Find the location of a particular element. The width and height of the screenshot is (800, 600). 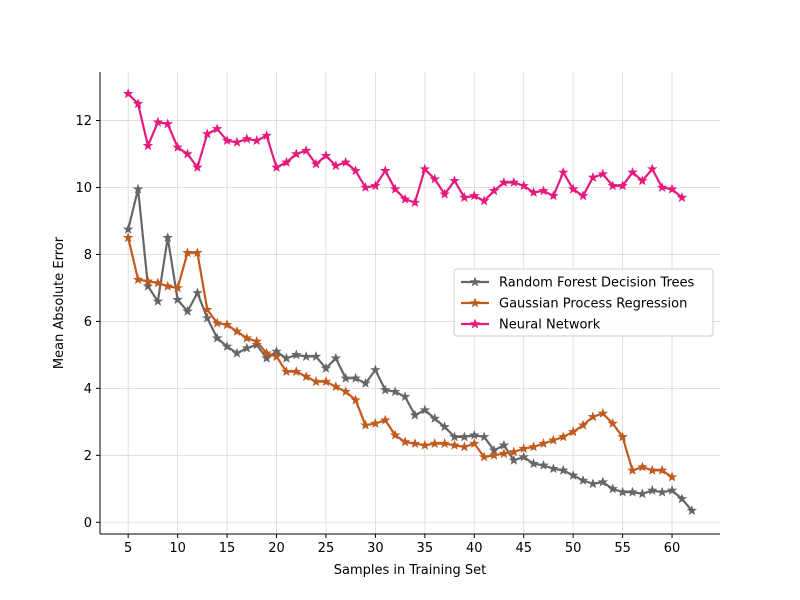

x-axis-title: Samples in Training Set is located at coordinates (410, 570).